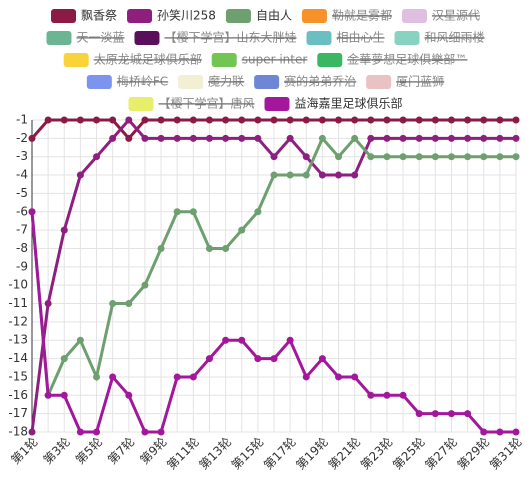 Image resolution: width=531 pixels, height=486 pixels. Describe the element at coordinates (420, 81) in the screenshot. I see `legend-label: 厦门蓝狮` at that location.